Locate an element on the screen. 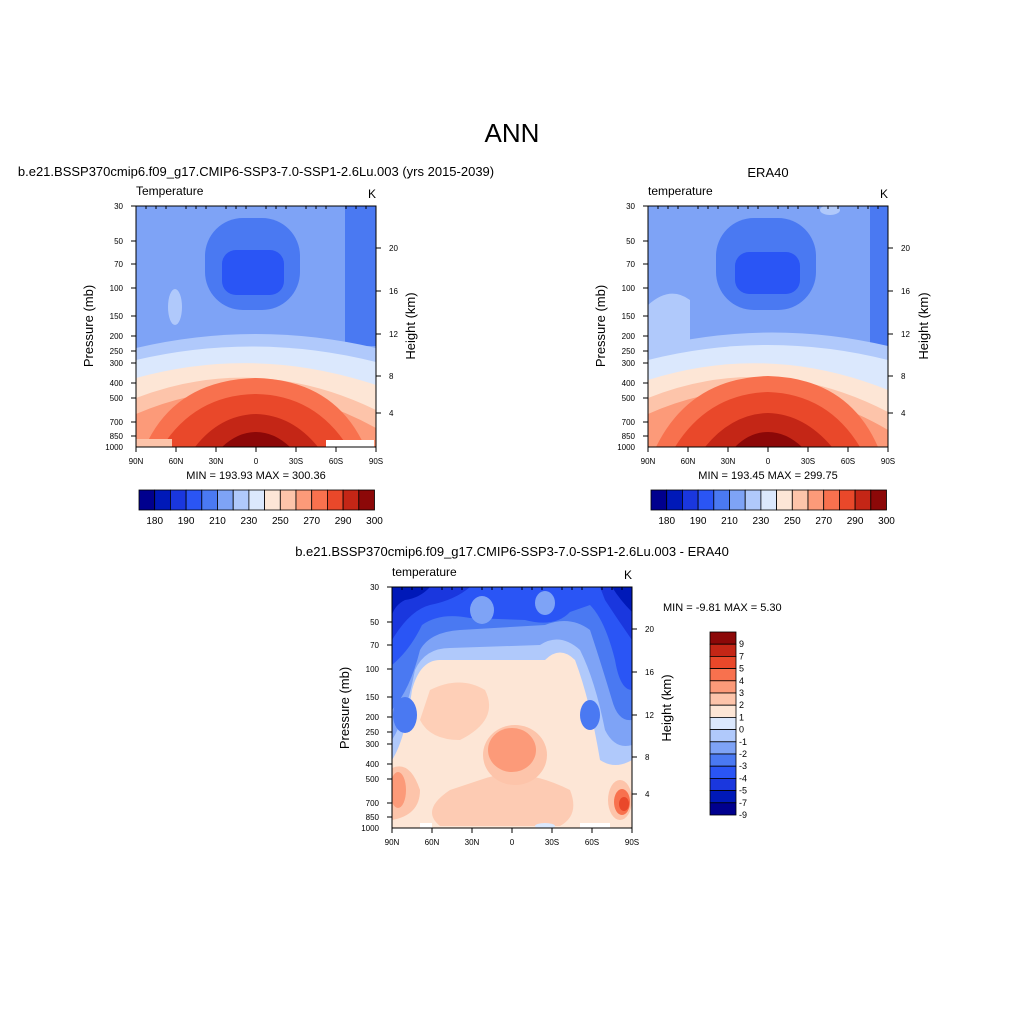 Image resolution: width=1024 pixels, height=1024 pixels. x-tick-label: 30S is located at coordinates (808, 461).